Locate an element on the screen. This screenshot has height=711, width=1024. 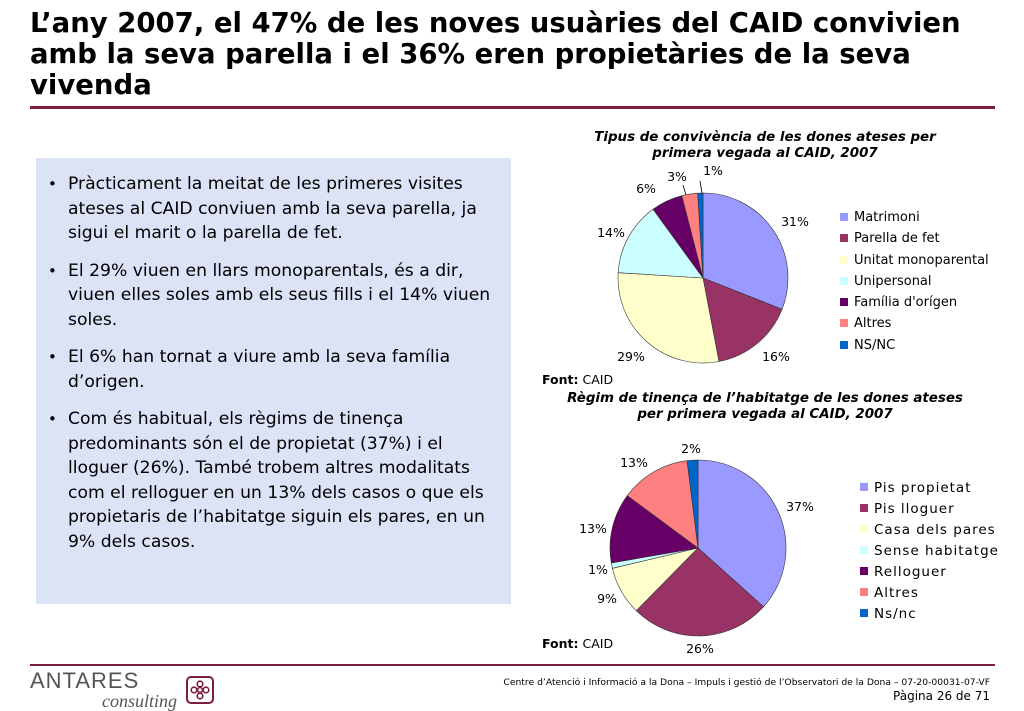
slice-label: 6% is located at coordinates (646, 188).